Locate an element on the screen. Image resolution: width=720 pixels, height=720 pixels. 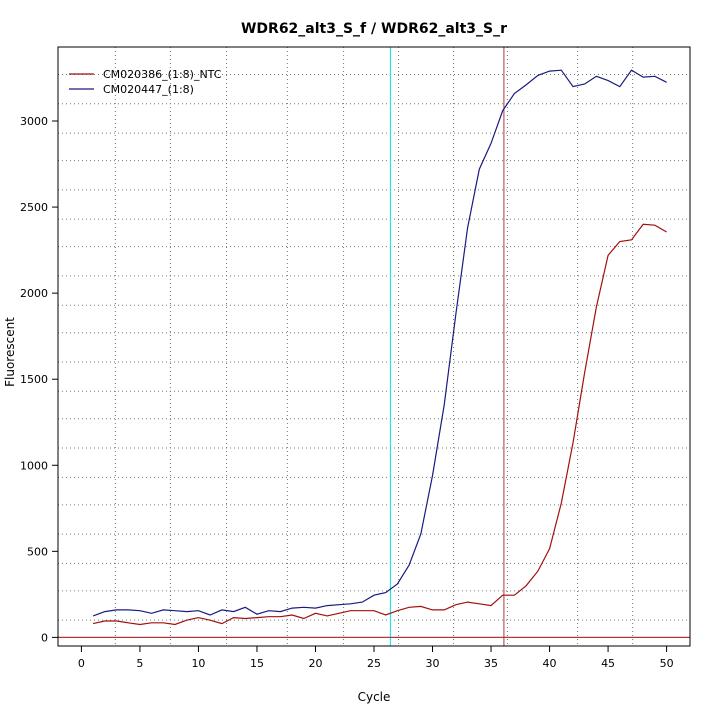
x-tick-label: 20 is located at coordinates (315, 663).